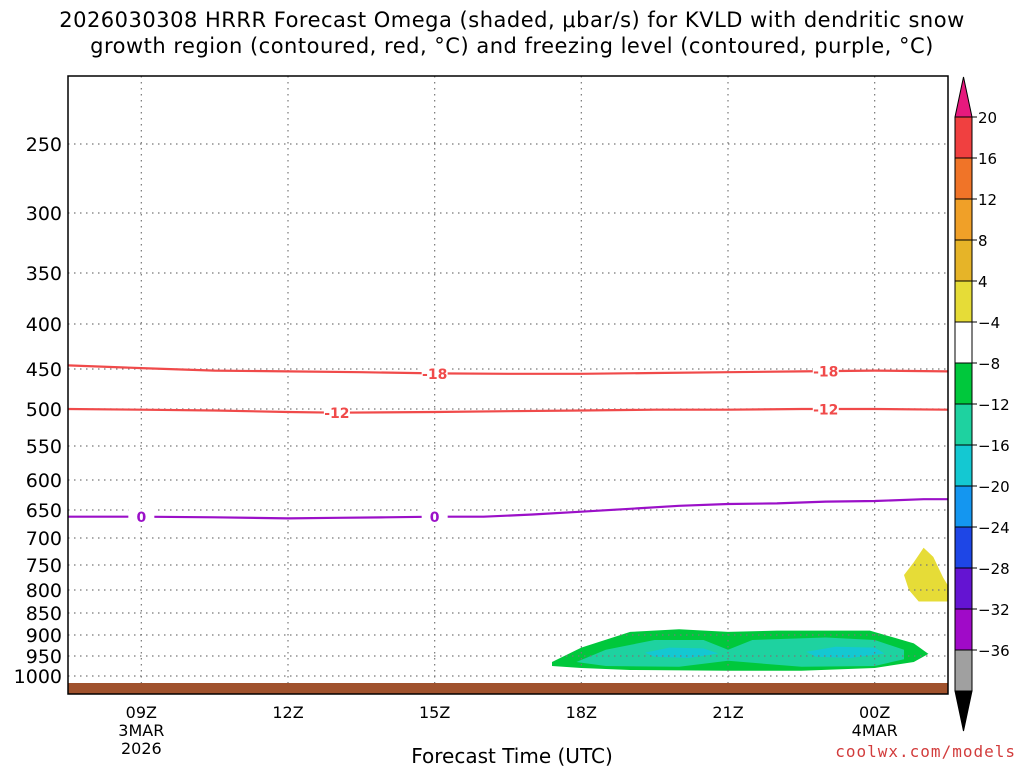 The width and height of the screenshot is (1024, 768). What do you see at coordinates (44, 511) in the screenshot?
I see `y-tick-label: 650` at bounding box center [44, 511].